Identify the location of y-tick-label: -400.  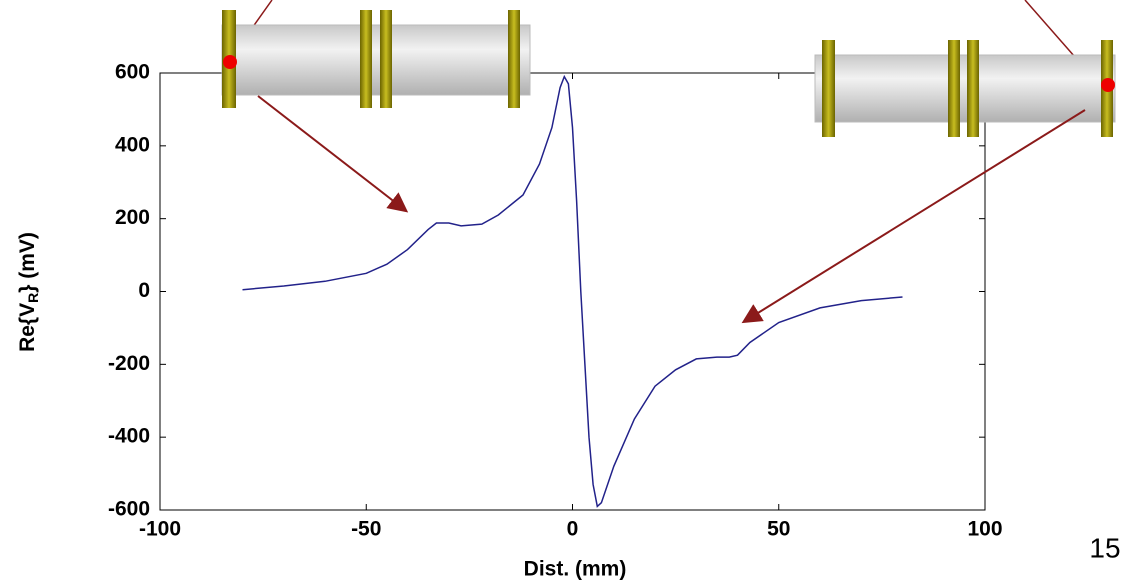
(129, 436).